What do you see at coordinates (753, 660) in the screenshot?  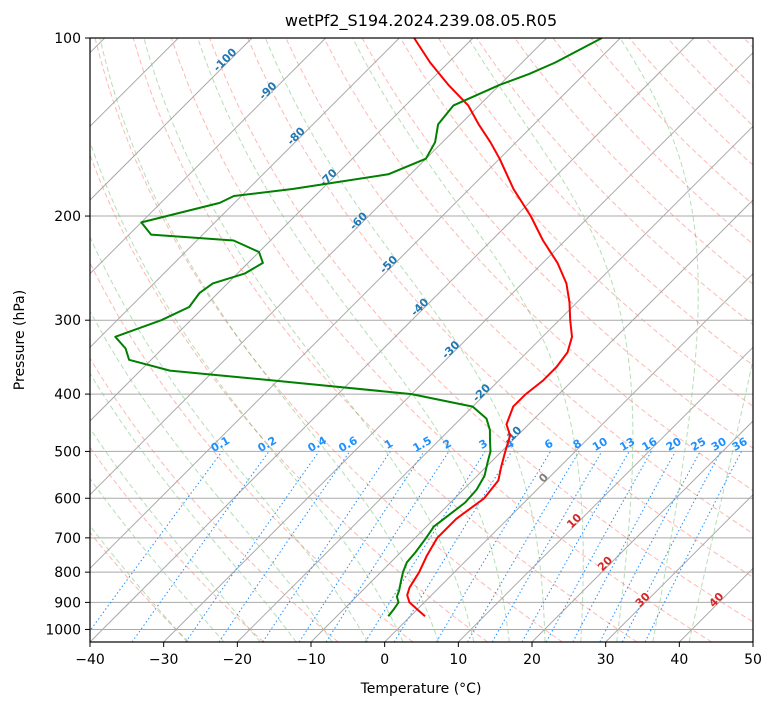 I see `x-tick-label: 50` at bounding box center [753, 660].